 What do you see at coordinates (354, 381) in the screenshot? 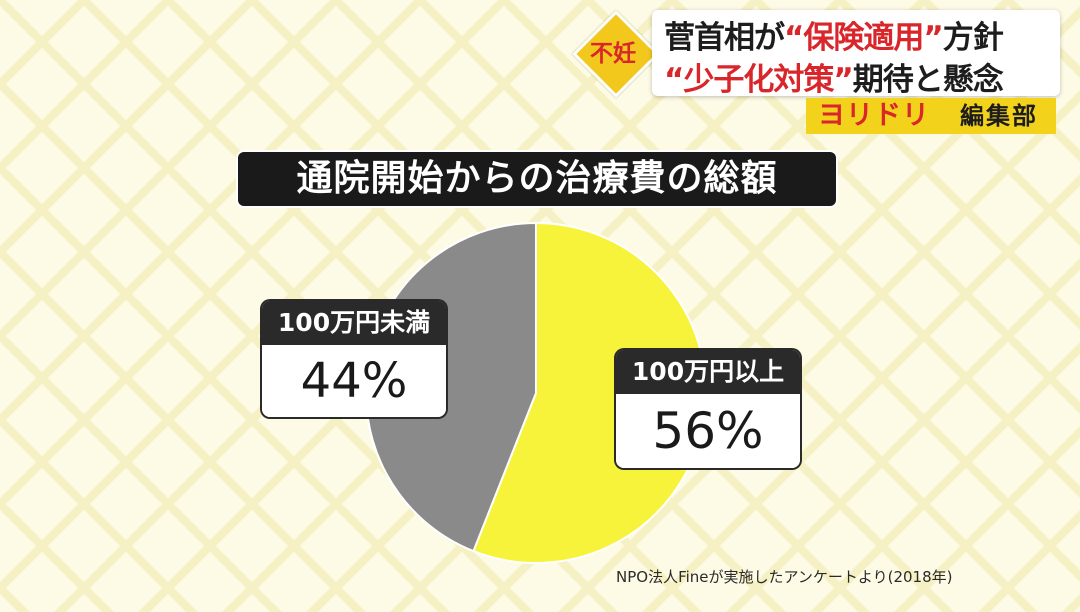
I see `label-under-1m-value: 44%` at bounding box center [354, 381].